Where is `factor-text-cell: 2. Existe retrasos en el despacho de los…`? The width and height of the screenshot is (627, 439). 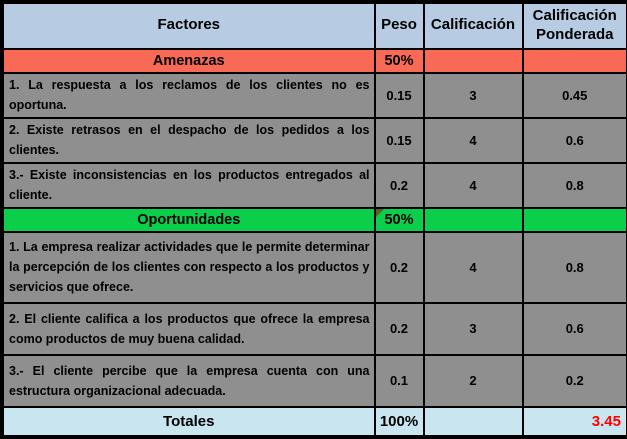 factor-text-cell: 2. Existe retrasos en el despacho de los… is located at coordinates (188, 140).